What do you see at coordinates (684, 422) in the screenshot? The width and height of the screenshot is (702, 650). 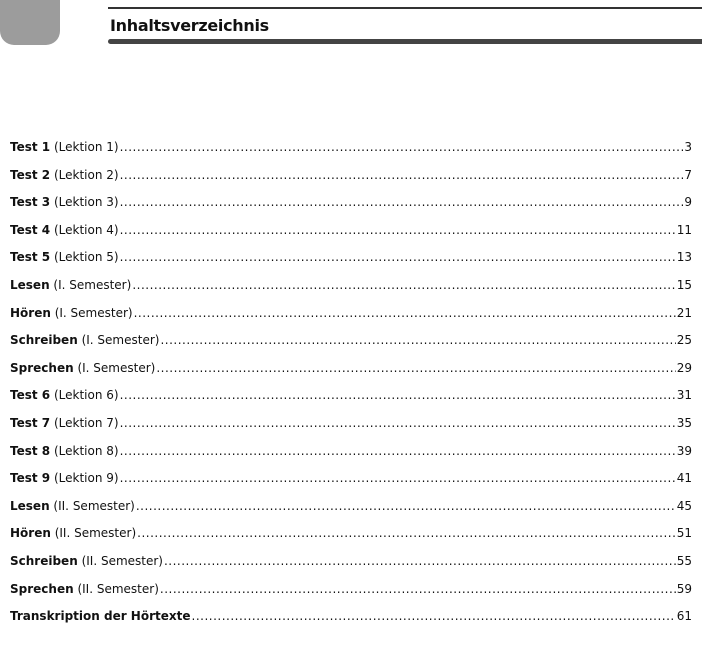 I see `page-number: 35` at bounding box center [684, 422].